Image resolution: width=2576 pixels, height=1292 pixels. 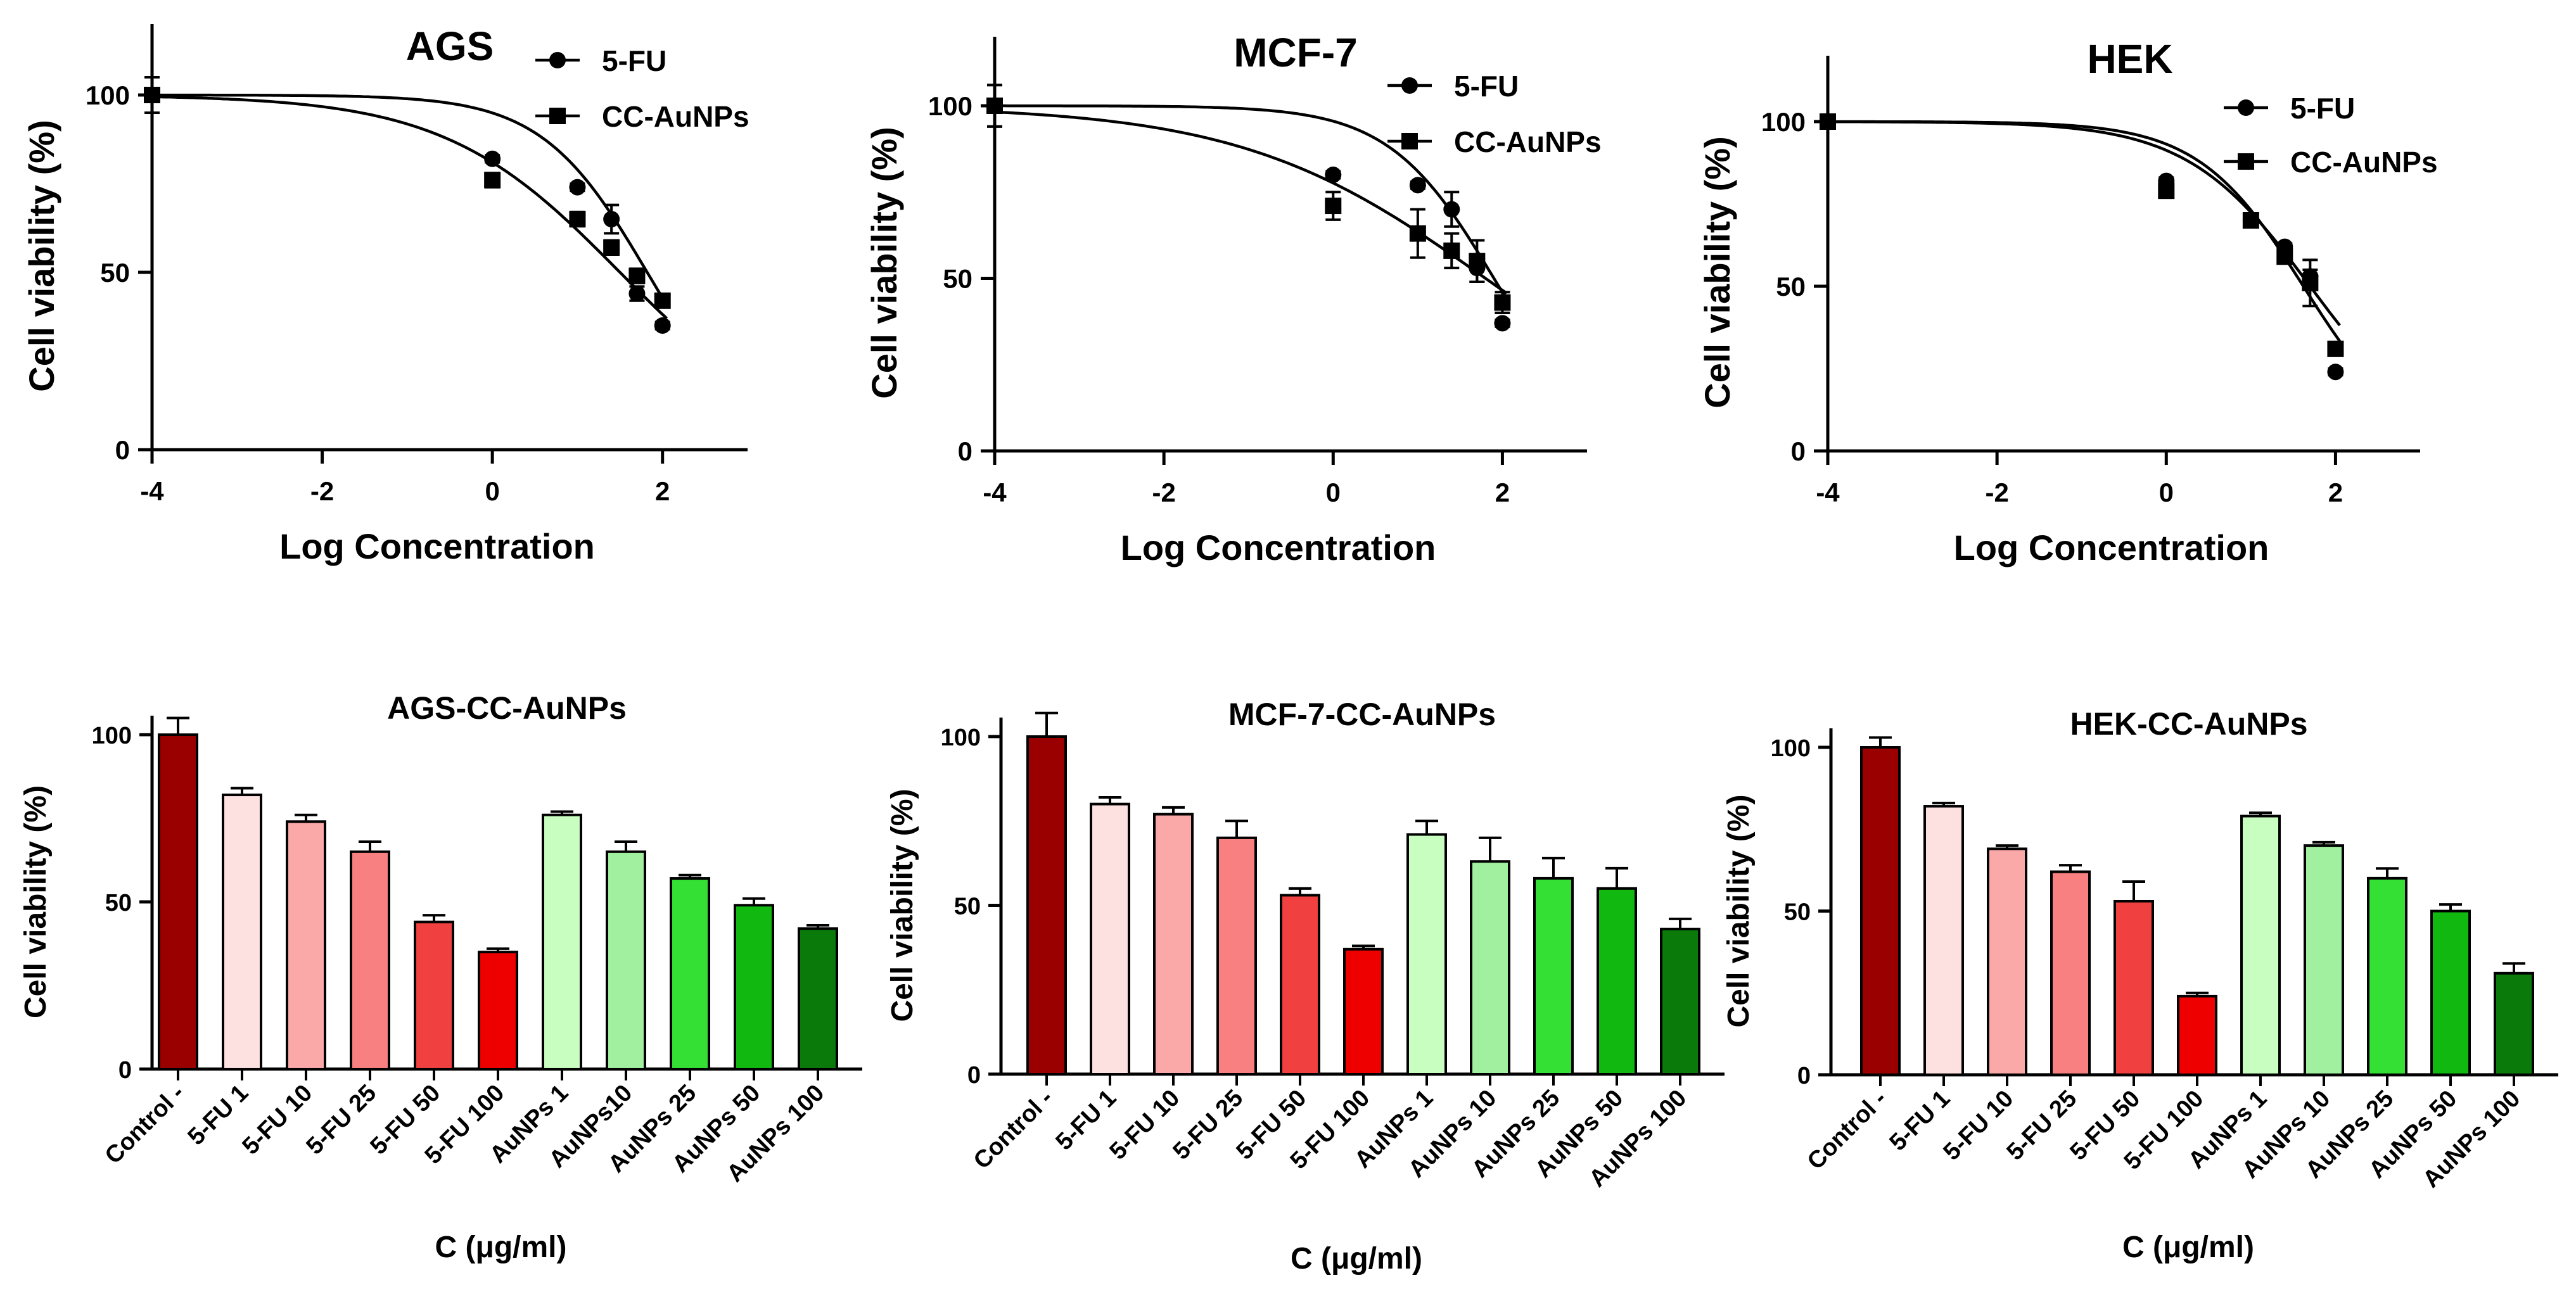 I want to click on chart-title: MCF-7-CC-AuNPs, so click(x=1362, y=714).